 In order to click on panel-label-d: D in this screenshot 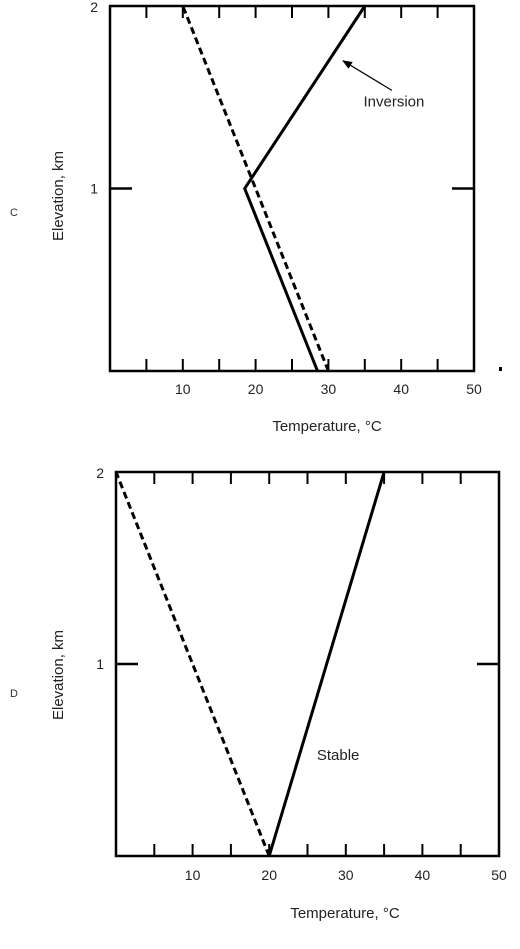, I will do `click(14, 694)`.